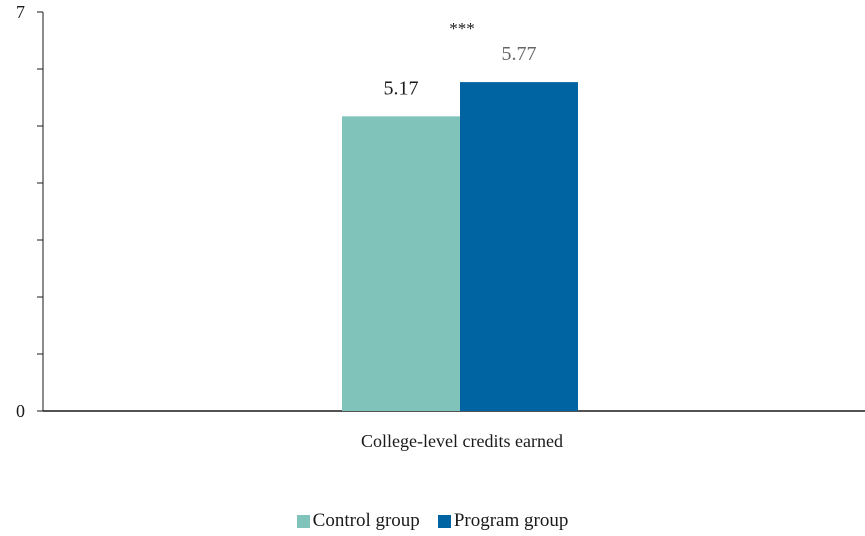 This screenshot has height=536, width=865. Describe the element at coordinates (444, 521) in the screenshot. I see `legend-swatch-program` at that location.